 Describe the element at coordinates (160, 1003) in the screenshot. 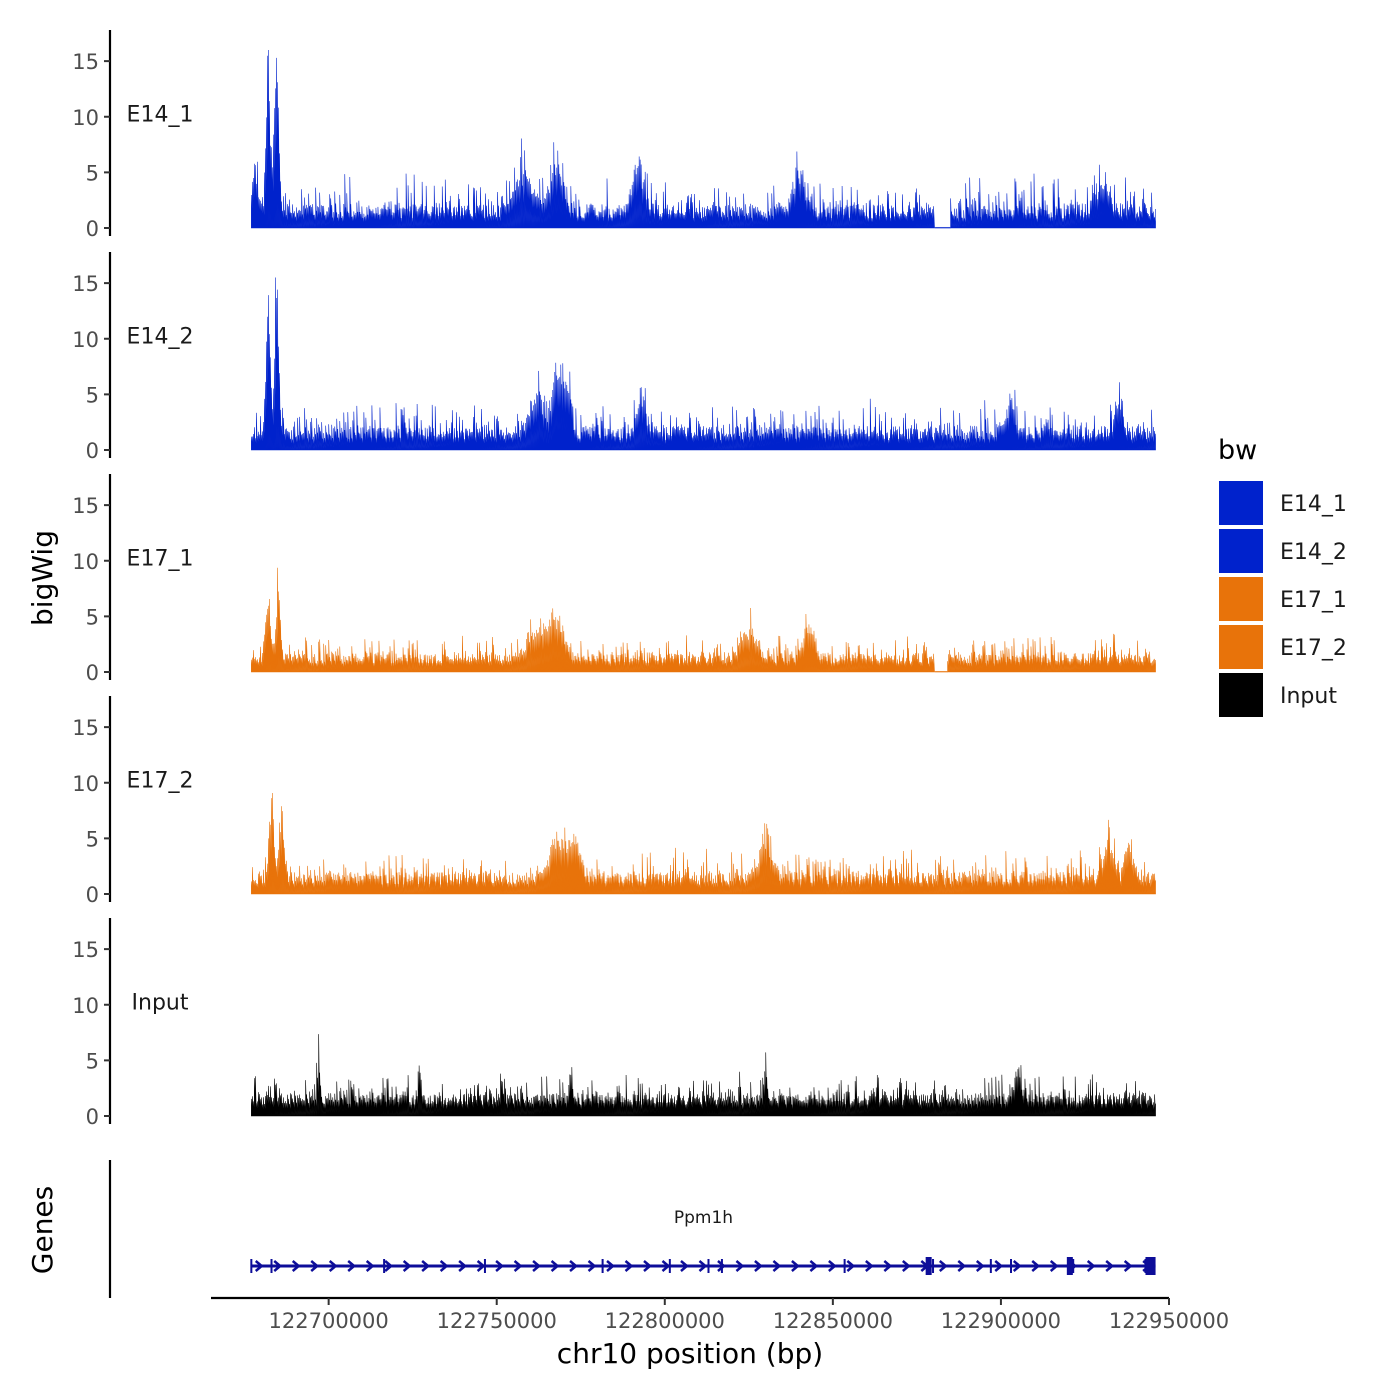

I see `track-label: Input` at that location.